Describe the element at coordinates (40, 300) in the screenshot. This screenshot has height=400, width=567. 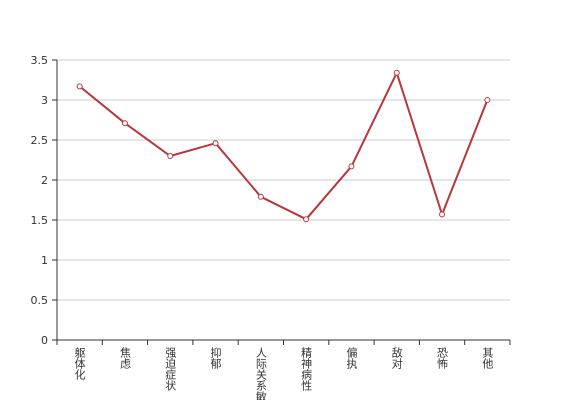
I see `y-tick-label: 0.5` at that location.